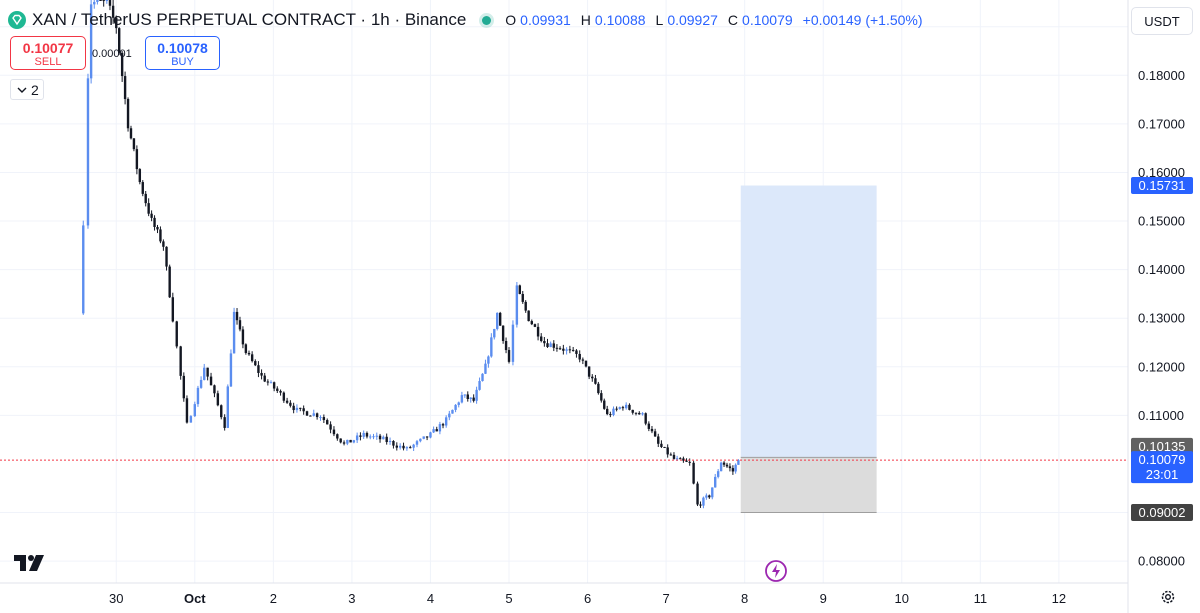 The width and height of the screenshot is (1200, 613). What do you see at coordinates (776, 571) in the screenshot?
I see `lightning-icon` at bounding box center [776, 571].